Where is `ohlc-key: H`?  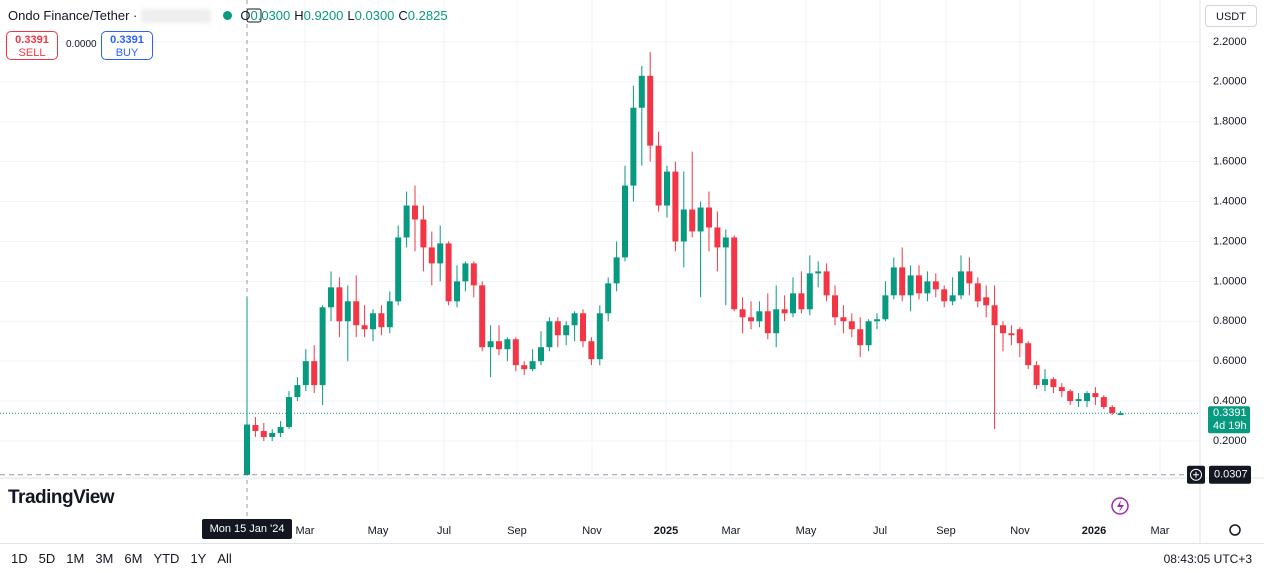 ohlc-key: H is located at coordinates (299, 15).